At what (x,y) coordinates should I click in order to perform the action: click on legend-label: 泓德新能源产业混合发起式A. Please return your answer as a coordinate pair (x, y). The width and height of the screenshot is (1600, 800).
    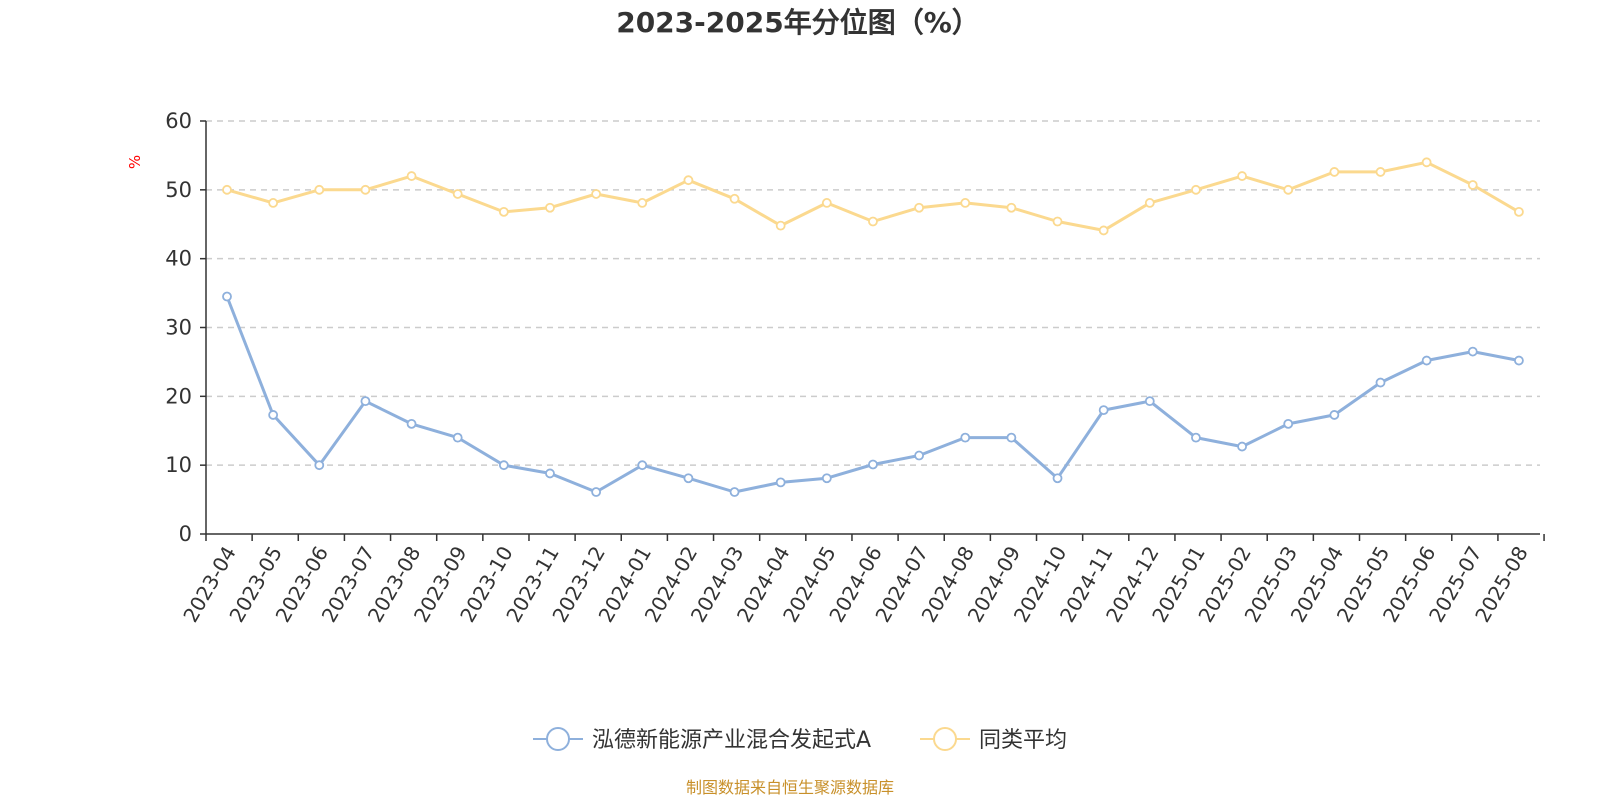
    Looking at the image, I should click on (731, 740).